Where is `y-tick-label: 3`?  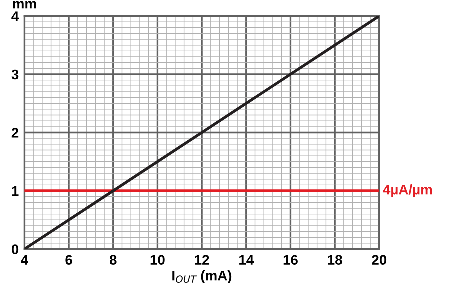
y-tick-label: 3 is located at coordinates (15, 75).